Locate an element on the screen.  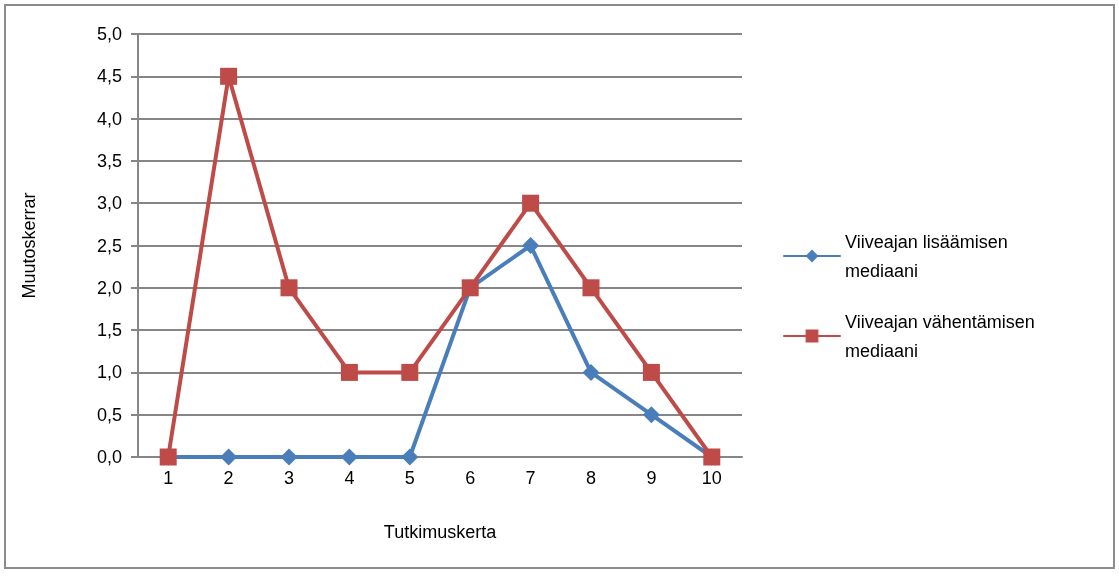
x-tick-label: 10 is located at coordinates (711, 478).